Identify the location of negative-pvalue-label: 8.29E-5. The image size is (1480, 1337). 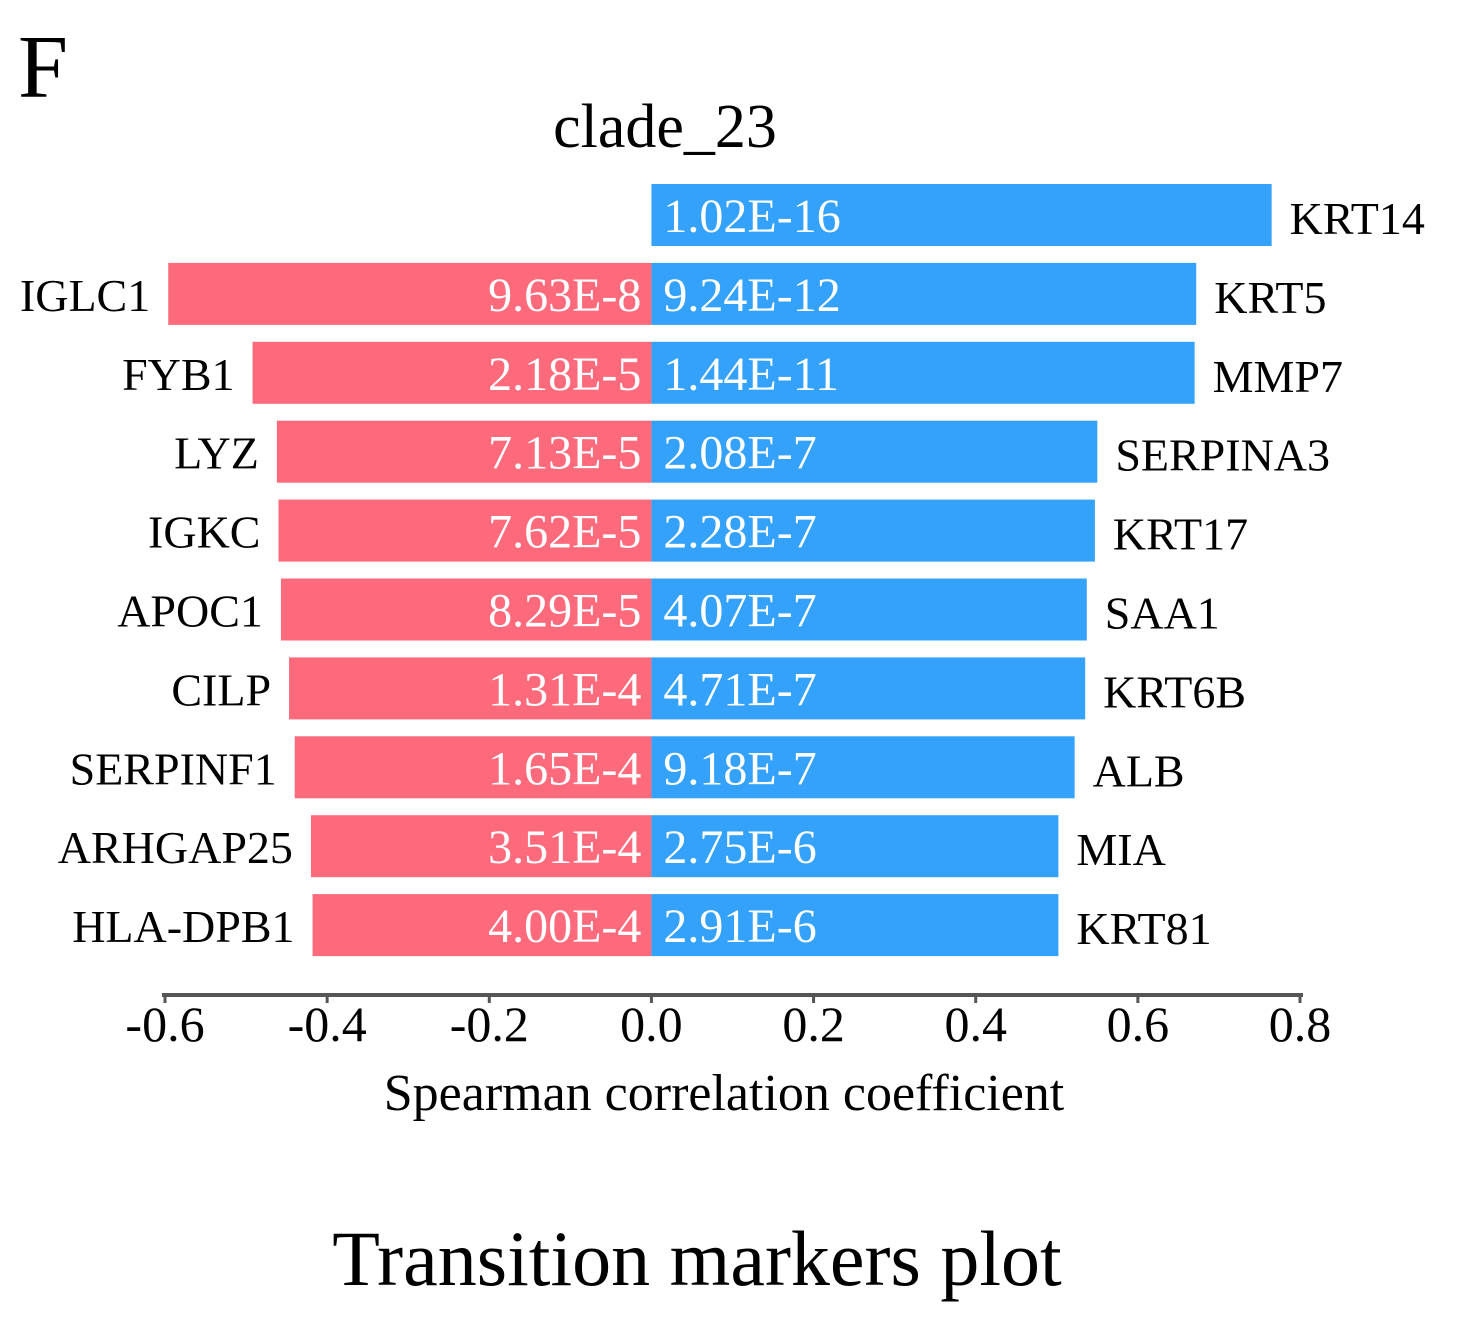
(564, 611).